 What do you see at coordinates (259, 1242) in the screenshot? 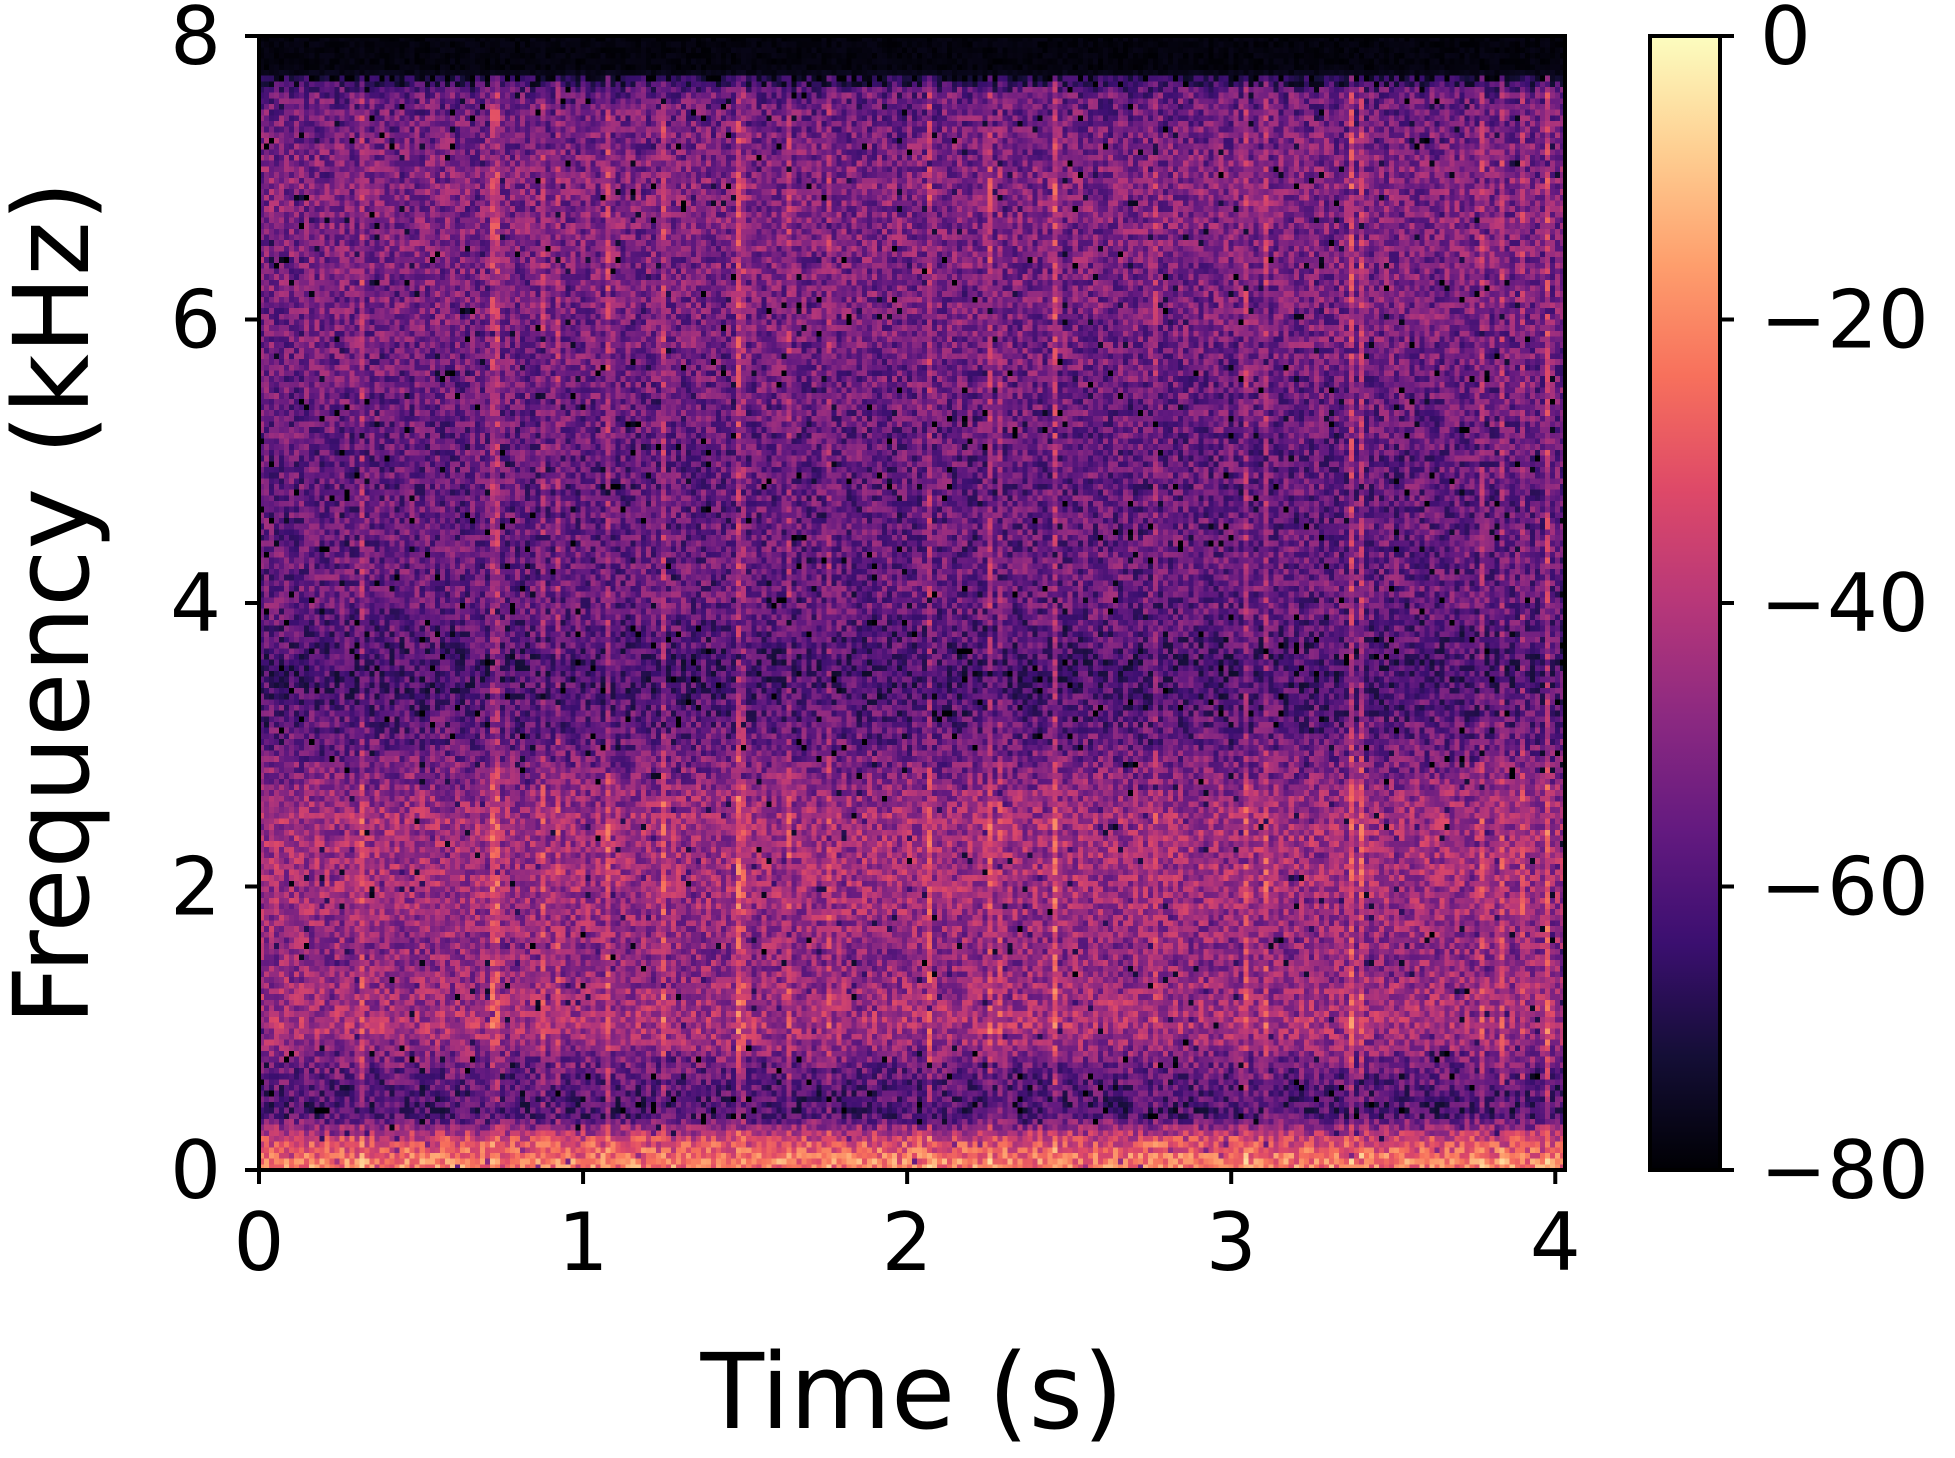
I see `x-tick-label: 0` at bounding box center [259, 1242].